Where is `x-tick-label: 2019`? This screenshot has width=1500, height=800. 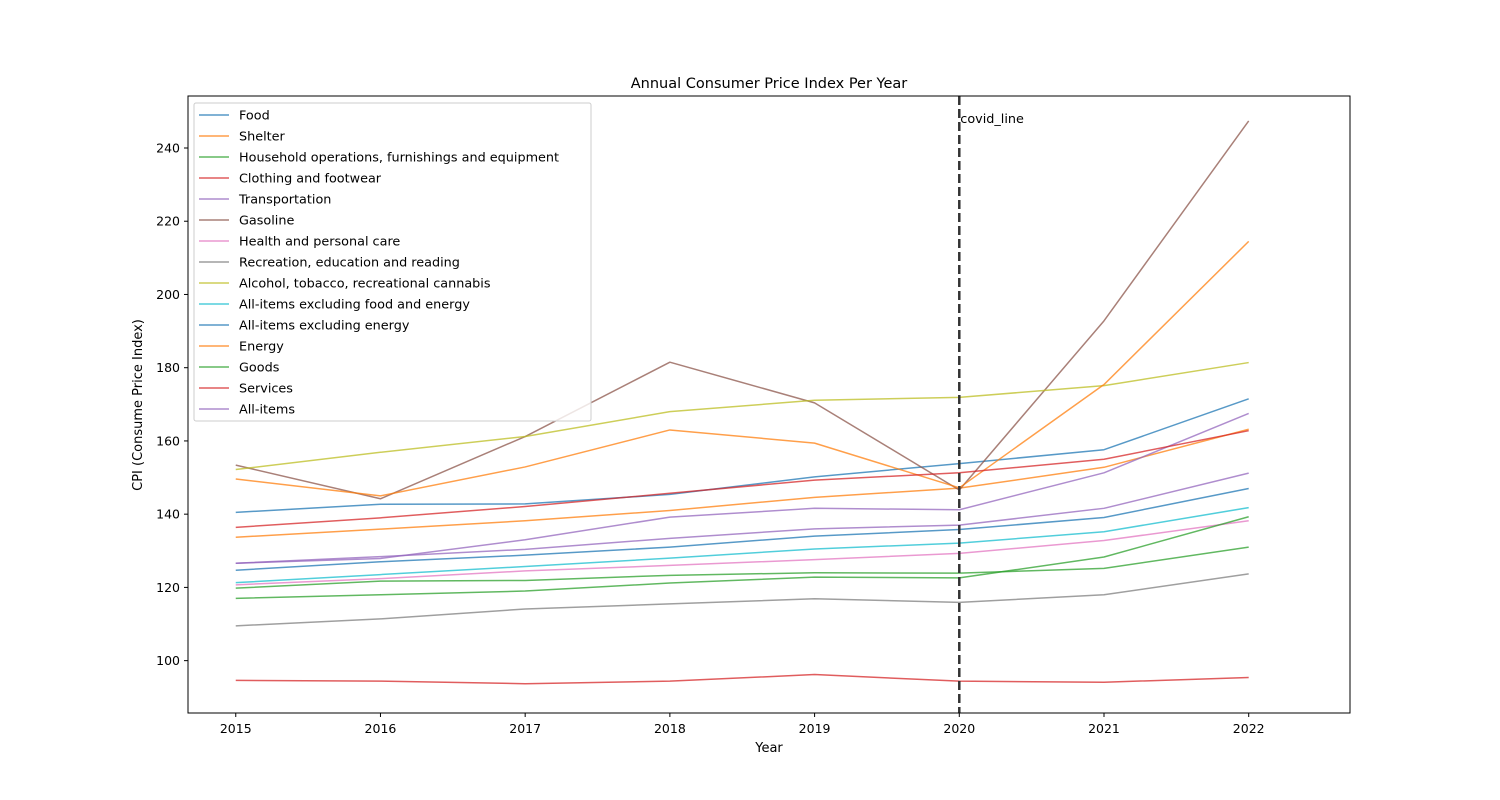 x-tick-label: 2019 is located at coordinates (815, 728).